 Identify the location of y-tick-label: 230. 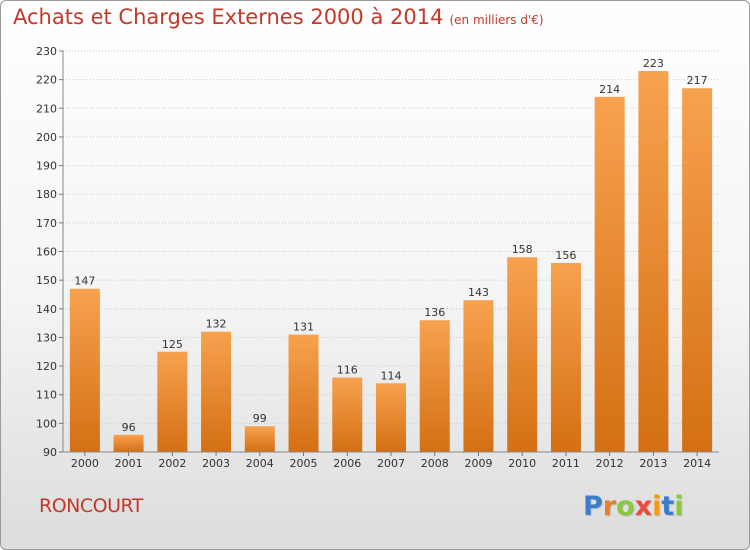
(46, 51).